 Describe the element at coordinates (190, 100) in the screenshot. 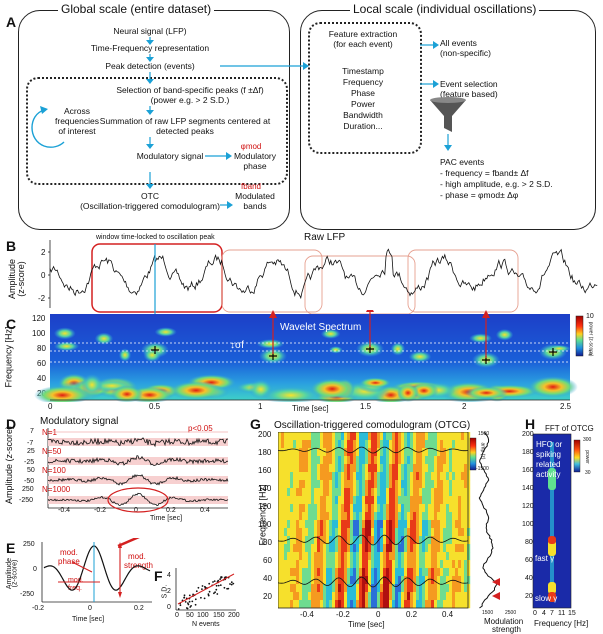

I see `selection-label-2: (power e.g. > 2 S.D.)` at that location.